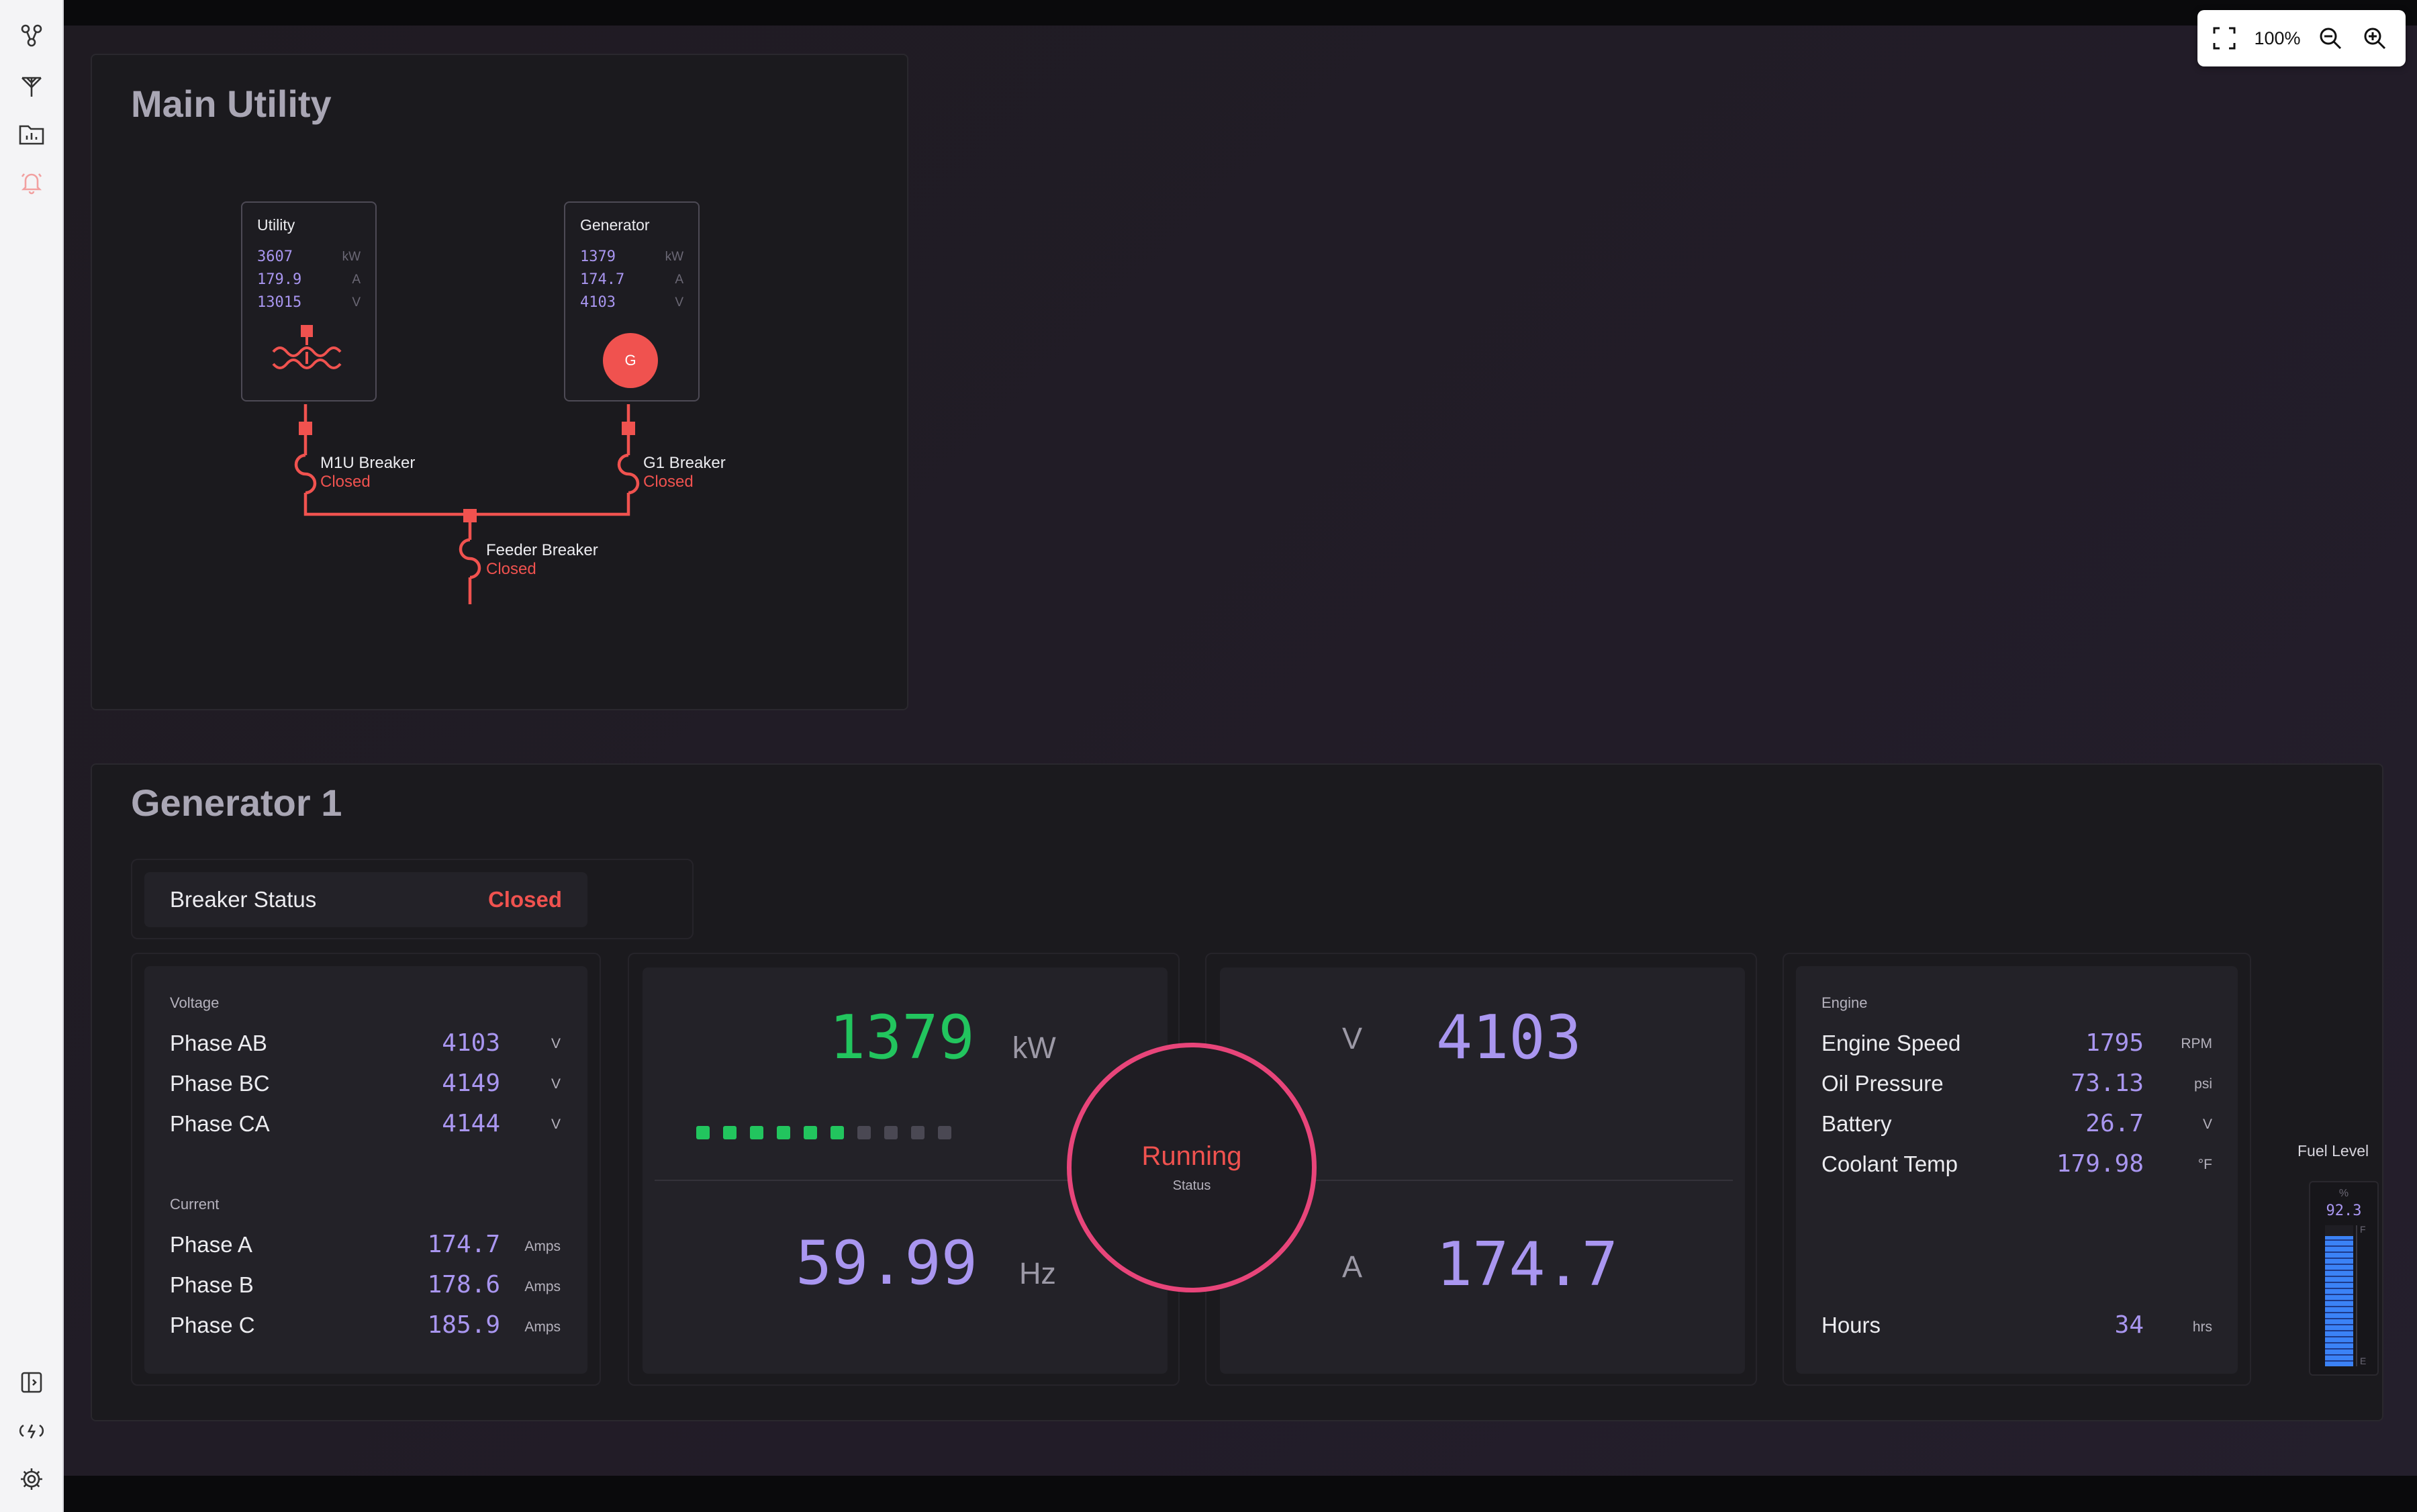 This screenshot has width=2417, height=1512. What do you see at coordinates (307, 347) in the screenshot?
I see `transformer-icon` at bounding box center [307, 347].